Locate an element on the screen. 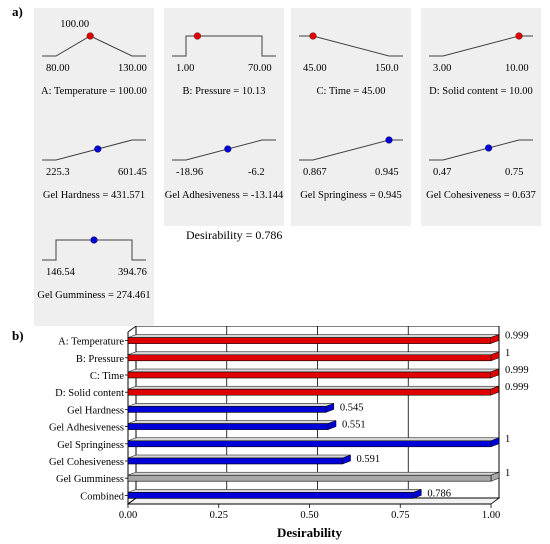 The height and width of the screenshot is (544, 550). ramp-plot: 1.00 70.00 B: Pressure = 10.13 is located at coordinates (224, 65).